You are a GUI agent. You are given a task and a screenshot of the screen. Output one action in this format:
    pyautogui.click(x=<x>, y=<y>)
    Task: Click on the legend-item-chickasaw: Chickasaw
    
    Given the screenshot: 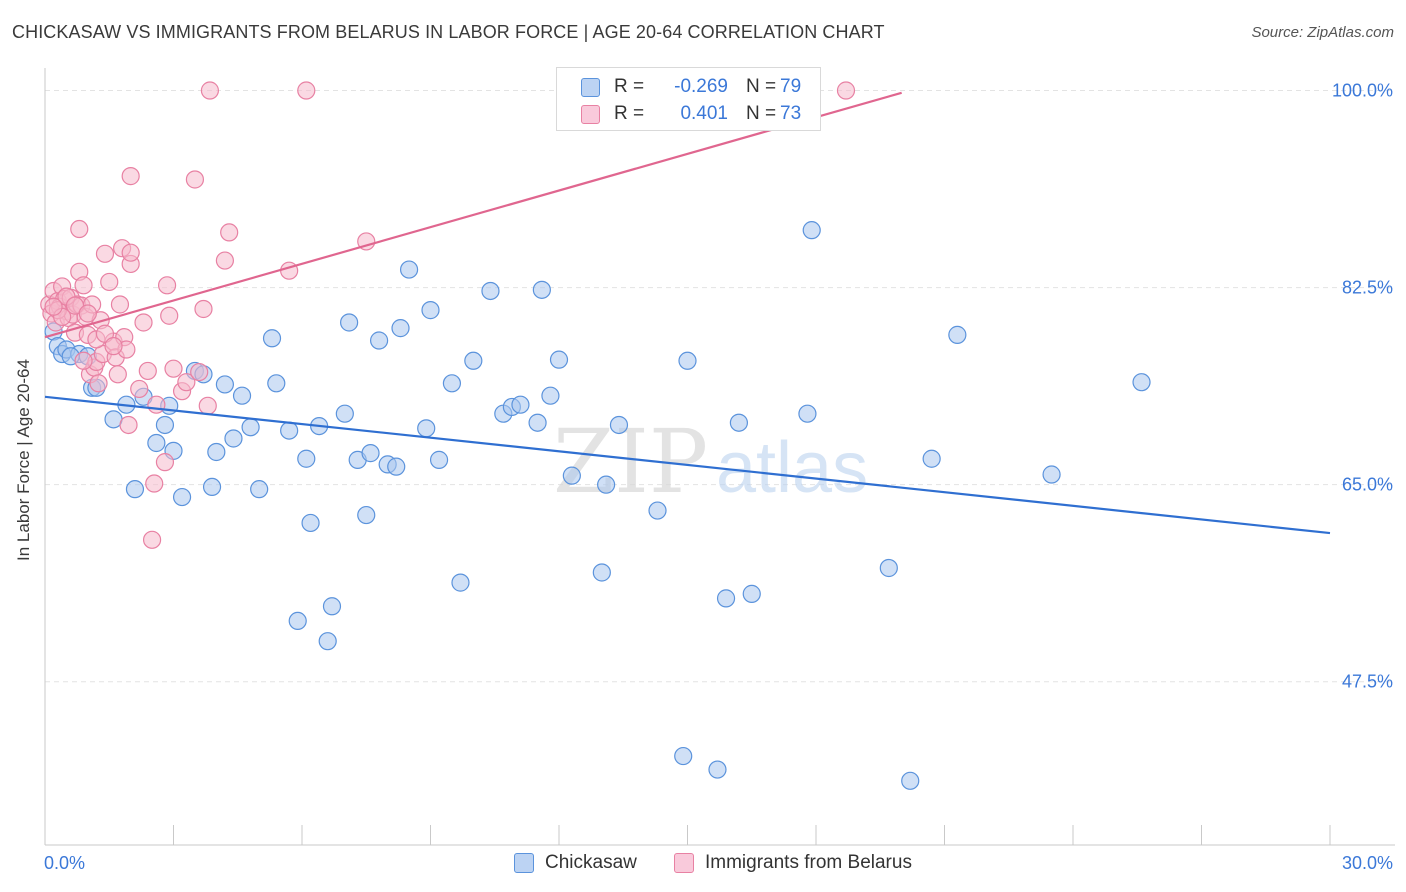 What is the action you would take?
    pyautogui.click(x=575, y=863)
    